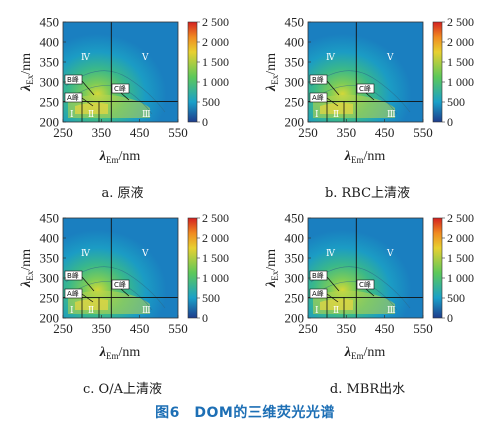 This screenshot has width=490, height=425. Describe the element at coordinates (140, 328) in the screenshot. I see `x-tick-label: 450` at that location.